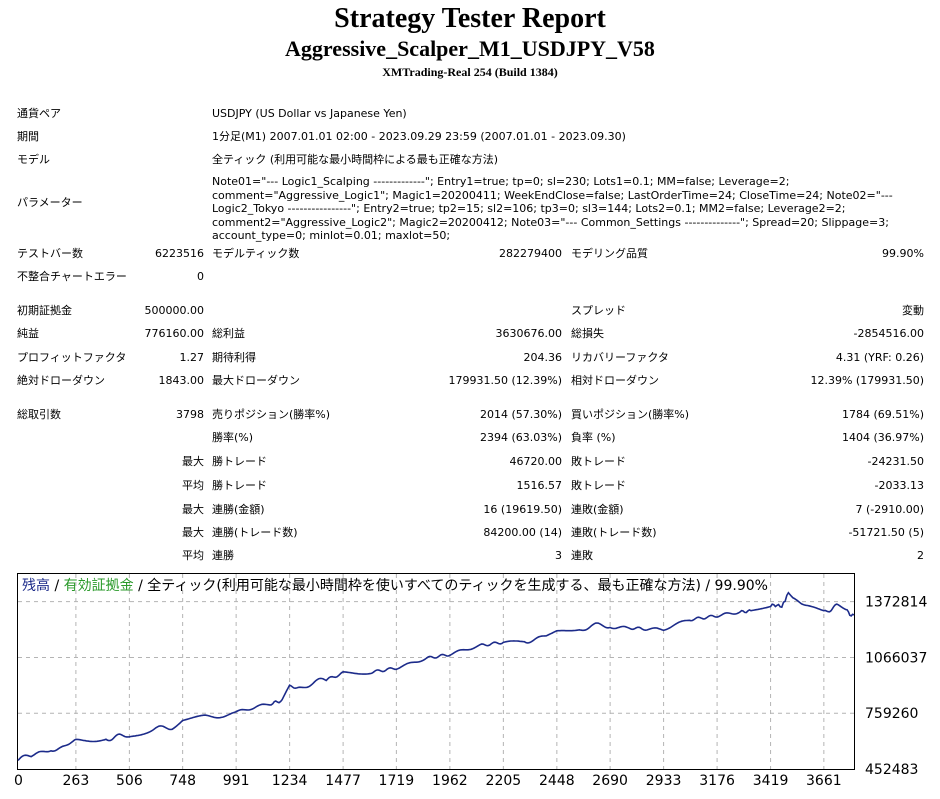  What do you see at coordinates (913, 310) in the screenshot?
I see `spread-value: 変動` at bounding box center [913, 310].